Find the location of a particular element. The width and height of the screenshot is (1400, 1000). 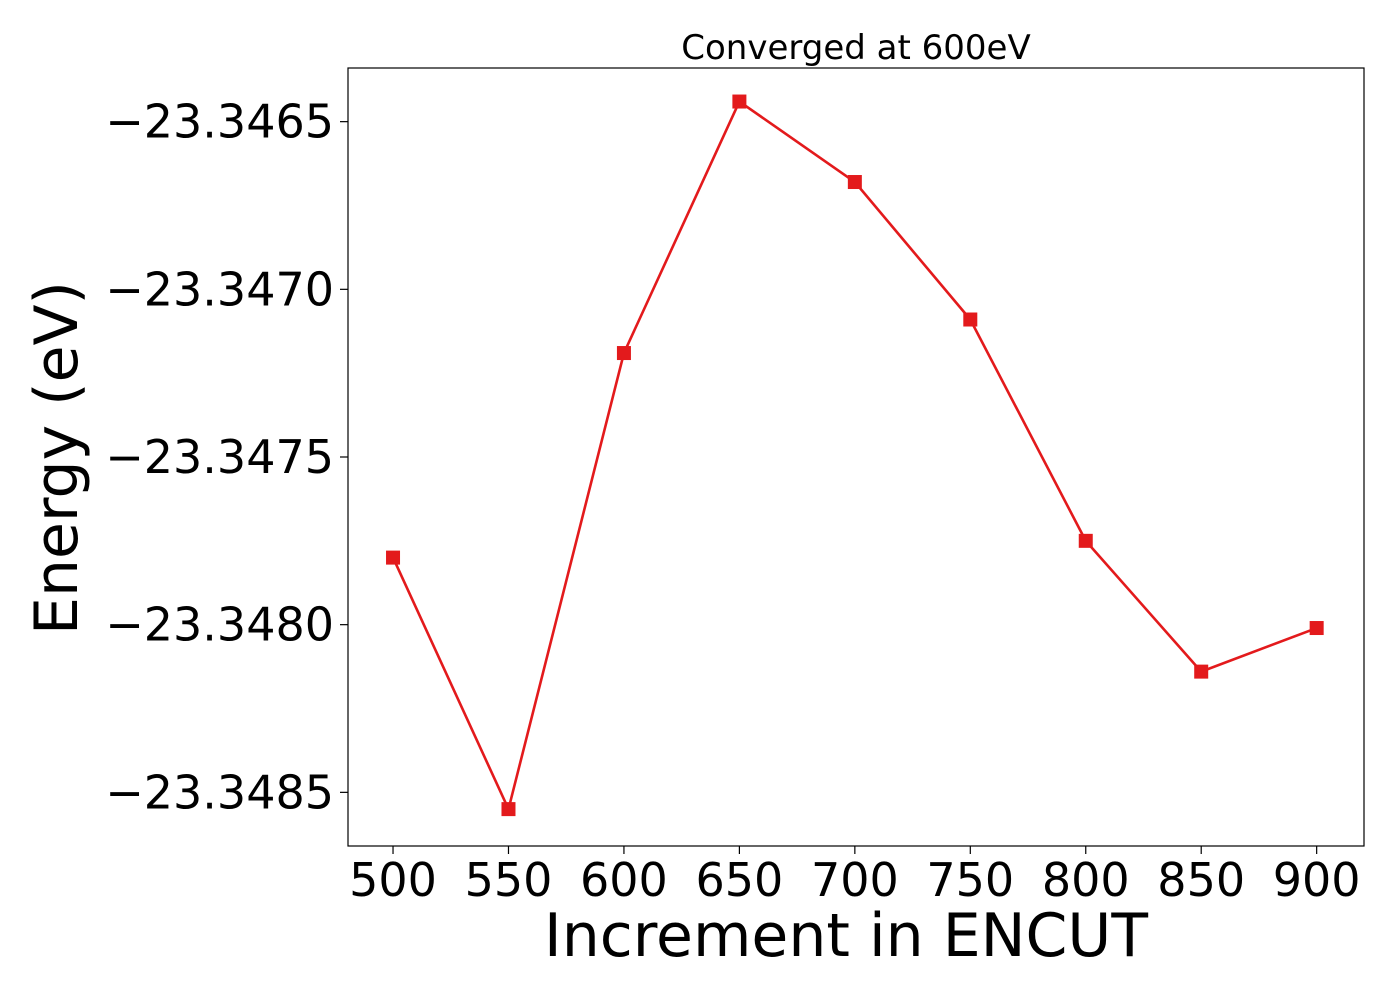

x-tick-label: 700 is located at coordinates (855, 880).